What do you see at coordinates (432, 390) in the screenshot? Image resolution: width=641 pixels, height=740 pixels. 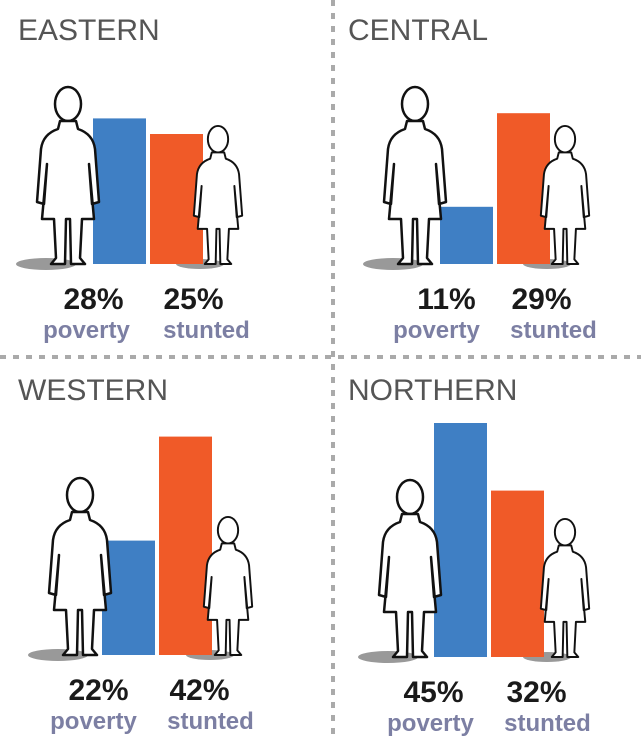 I see `panel-title: NORTHERN` at bounding box center [432, 390].